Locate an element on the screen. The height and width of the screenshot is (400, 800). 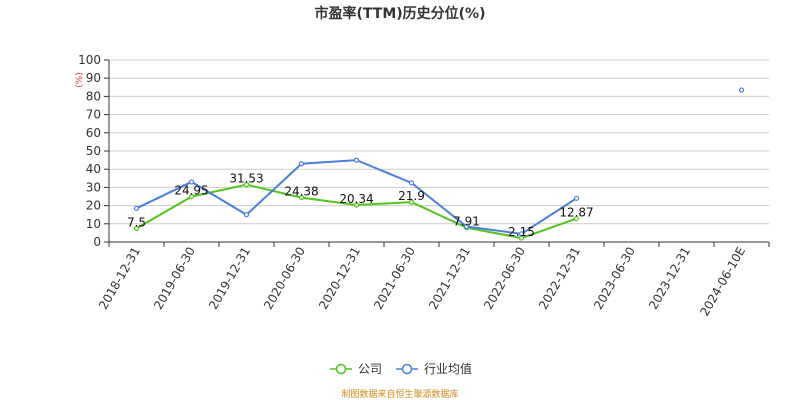
x-tick-label: 2020-06-30 is located at coordinates (284, 278).